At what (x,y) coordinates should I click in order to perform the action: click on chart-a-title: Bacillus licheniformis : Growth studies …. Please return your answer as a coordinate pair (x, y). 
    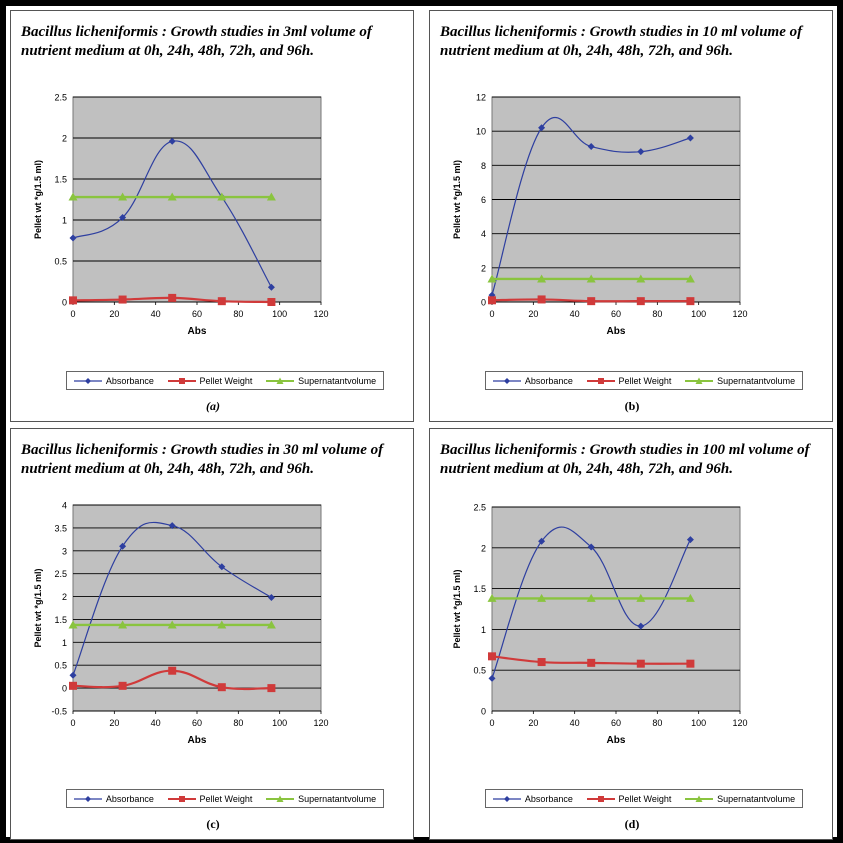
    Looking at the image, I should click on (196, 41).